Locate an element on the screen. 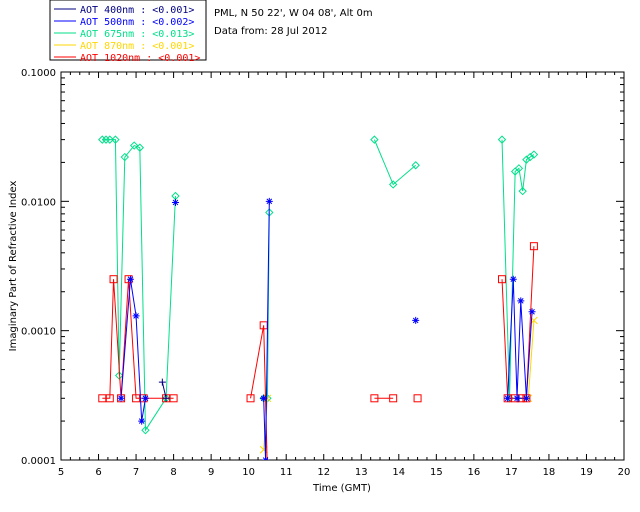 This screenshot has height=512, width=640. x-tick-label: 16 is located at coordinates (473, 472).